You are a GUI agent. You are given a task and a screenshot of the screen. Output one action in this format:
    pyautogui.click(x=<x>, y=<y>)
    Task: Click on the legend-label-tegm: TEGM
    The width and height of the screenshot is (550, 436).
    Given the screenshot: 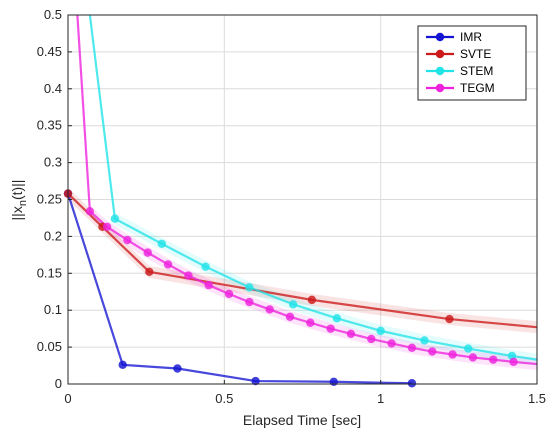 What is the action you would take?
    pyautogui.click(x=477, y=88)
    